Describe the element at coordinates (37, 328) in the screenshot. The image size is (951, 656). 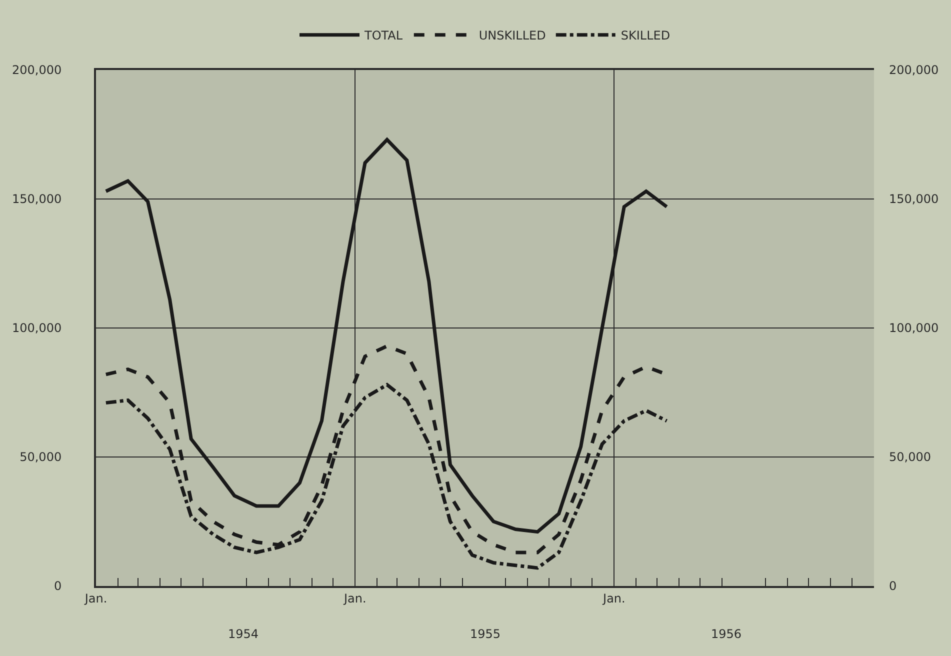
I see `y-tick-label: 100,000` at that location.